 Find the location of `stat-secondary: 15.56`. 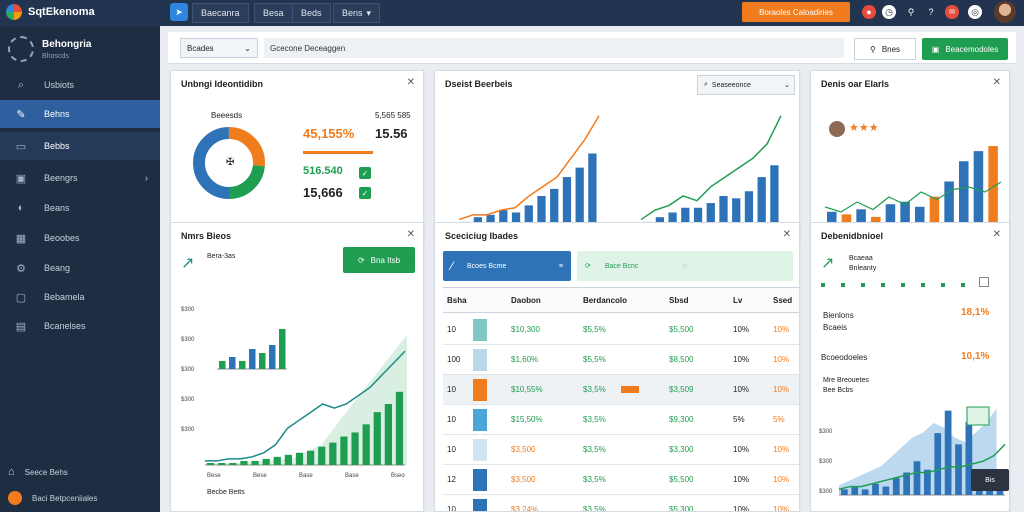

stat-secondary: 15.56 is located at coordinates (391, 133).